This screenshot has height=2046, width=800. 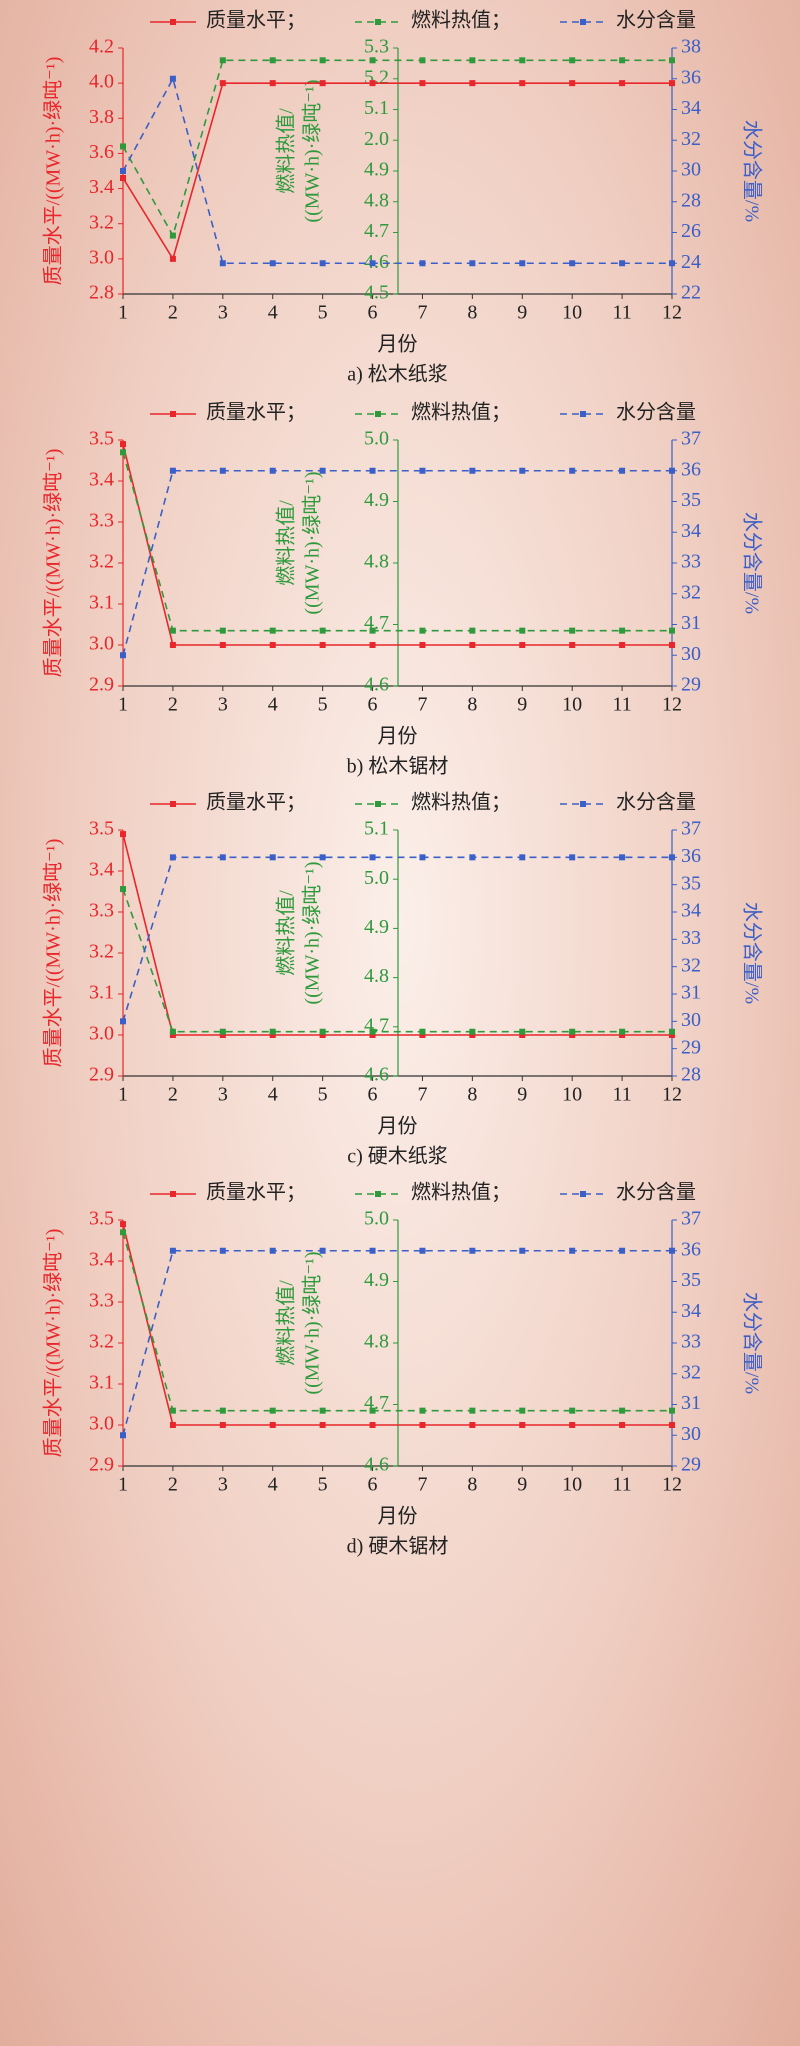 I want to click on y2-tick-label: 28, so click(x=691, y=200).